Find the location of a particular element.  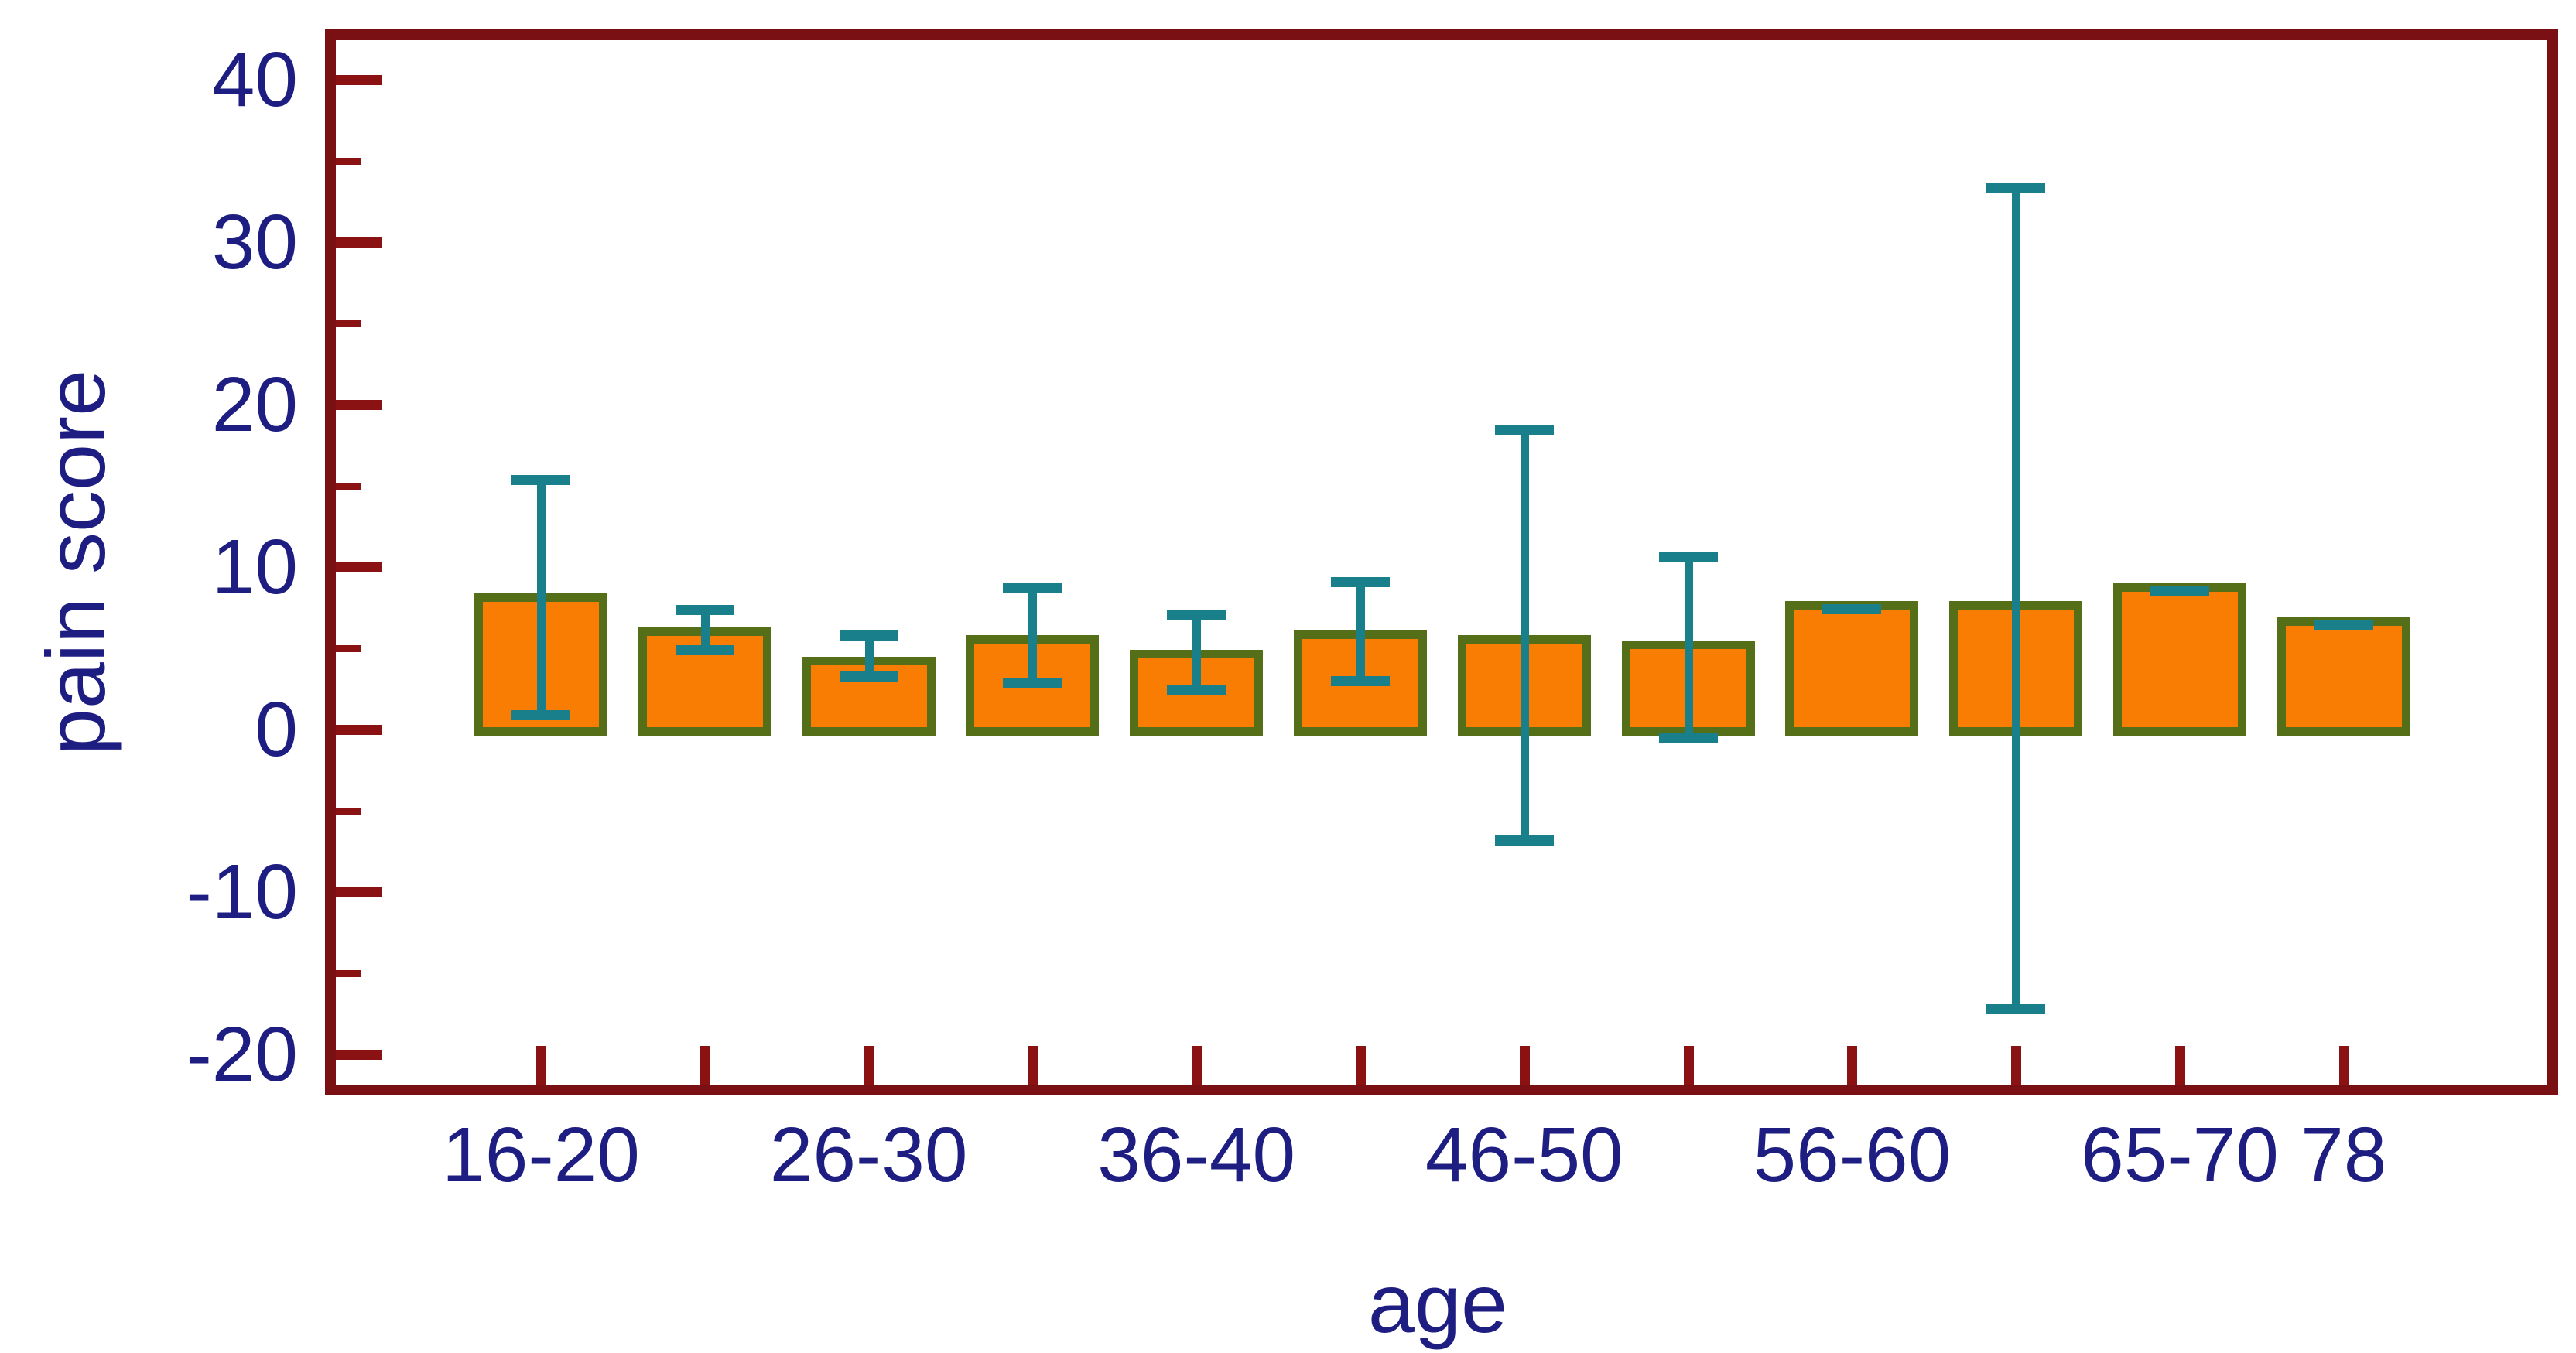

x-tick-label: 26-30 is located at coordinates (869, 1155).